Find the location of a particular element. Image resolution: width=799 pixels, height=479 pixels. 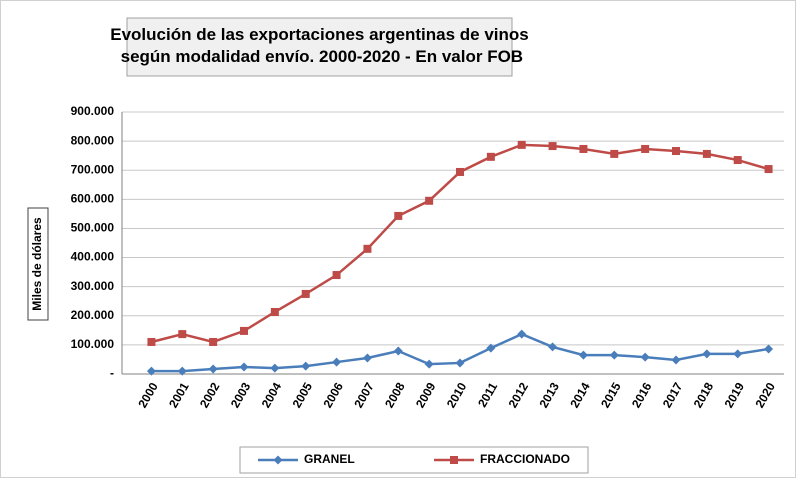

title-box is located at coordinates (319, 47).